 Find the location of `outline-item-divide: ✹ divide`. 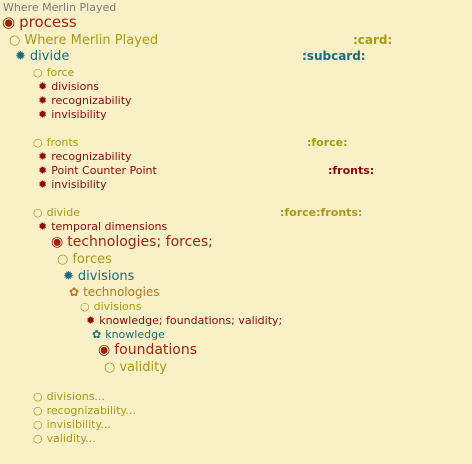

outline-item-divide: ✹ divide is located at coordinates (42, 56).